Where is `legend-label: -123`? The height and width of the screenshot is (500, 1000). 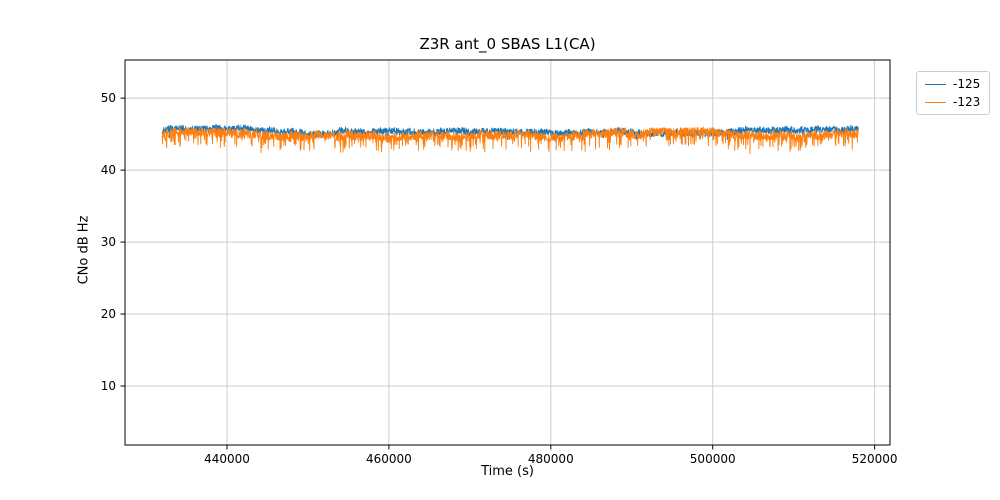 legend-label: -123 is located at coordinates (967, 102).